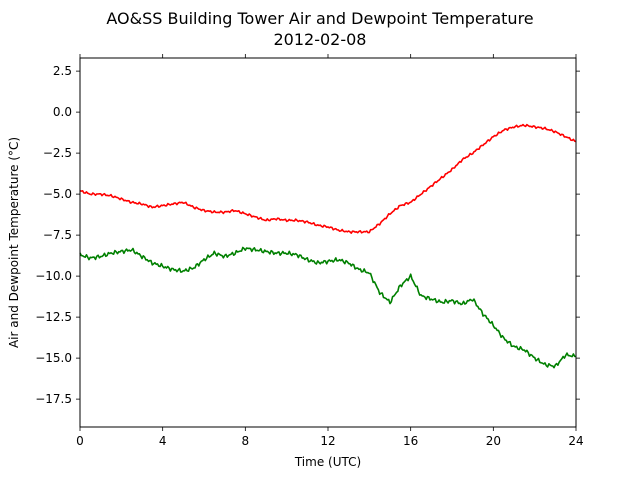  I want to click on chart-subtitle: 2012-02-08, so click(320, 39).